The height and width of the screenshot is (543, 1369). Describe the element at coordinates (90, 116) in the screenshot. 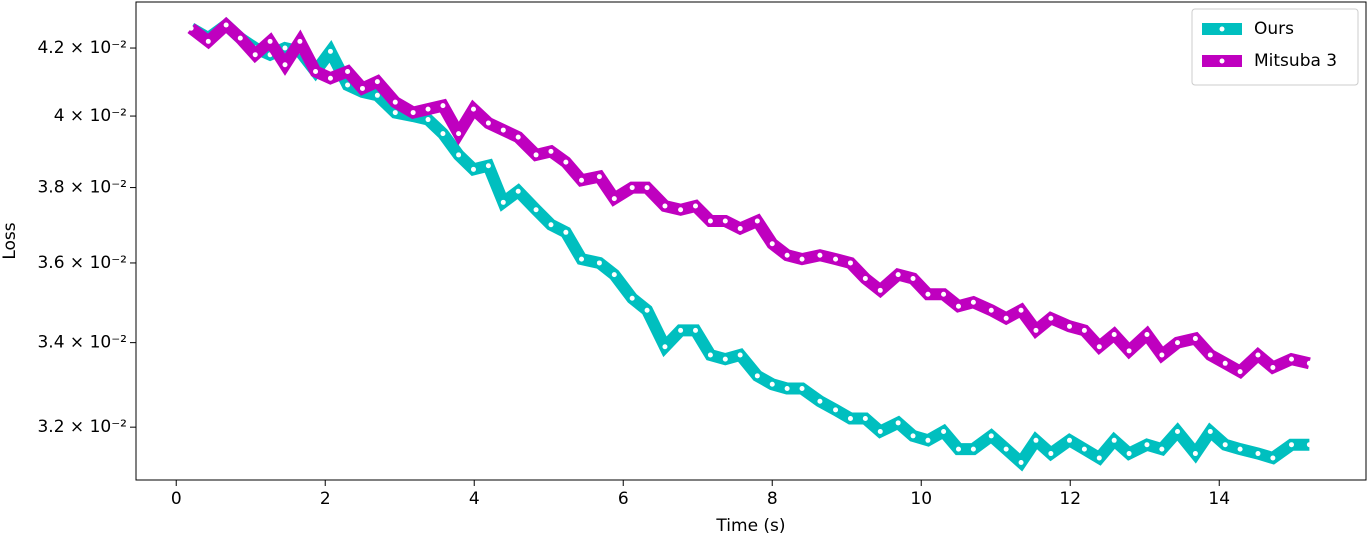

I see `y-tick-label: 4 × 10⁻²` at that location.